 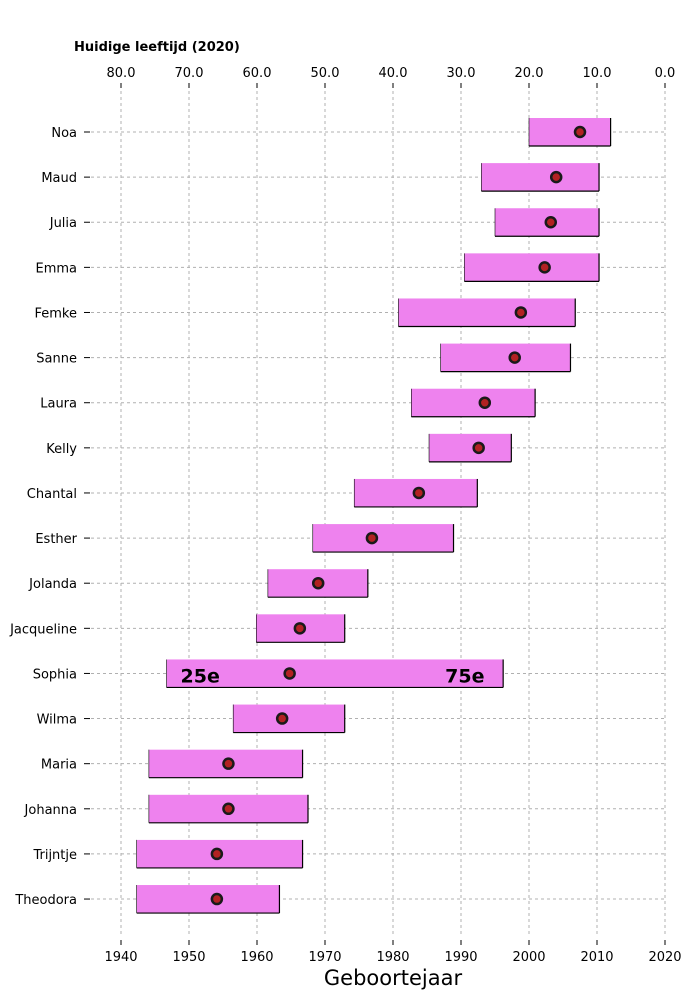 I want to click on name-label: Emma, so click(x=56, y=268).